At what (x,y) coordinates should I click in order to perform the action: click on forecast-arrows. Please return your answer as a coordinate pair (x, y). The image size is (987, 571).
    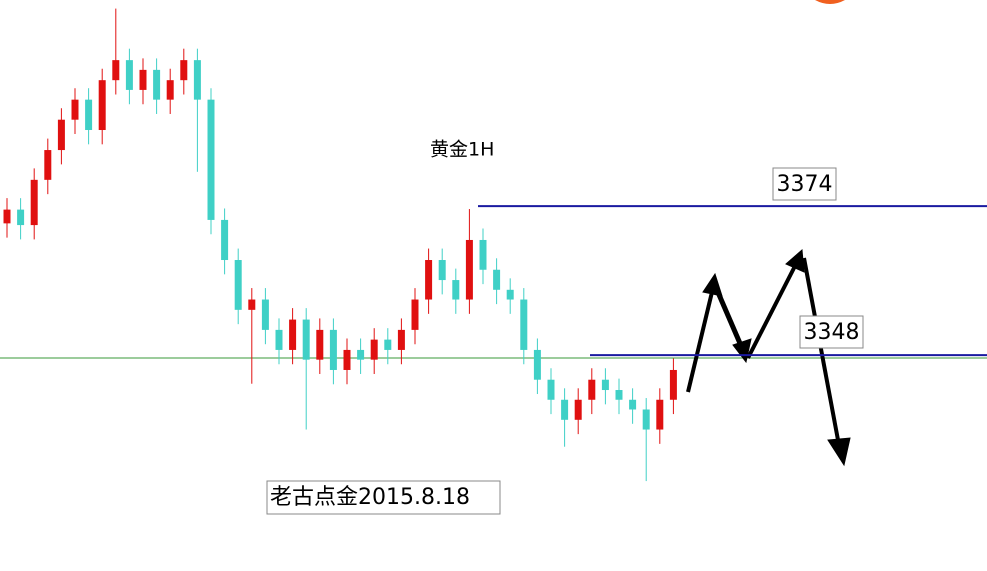
    Looking at the image, I should click on (768, 357).